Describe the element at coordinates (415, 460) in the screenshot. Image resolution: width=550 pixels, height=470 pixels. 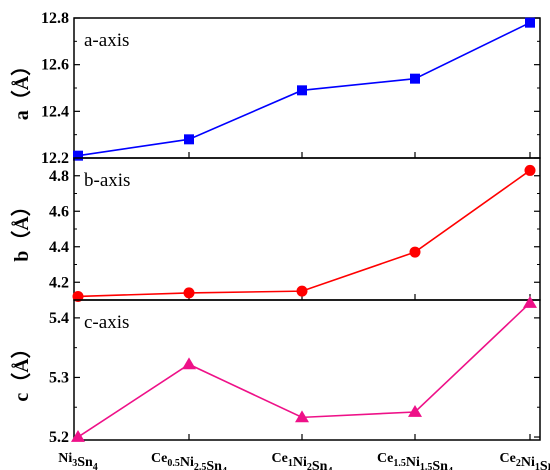
I see `x-category-label: Ce1.5Ni1.5Sn4` at that location.